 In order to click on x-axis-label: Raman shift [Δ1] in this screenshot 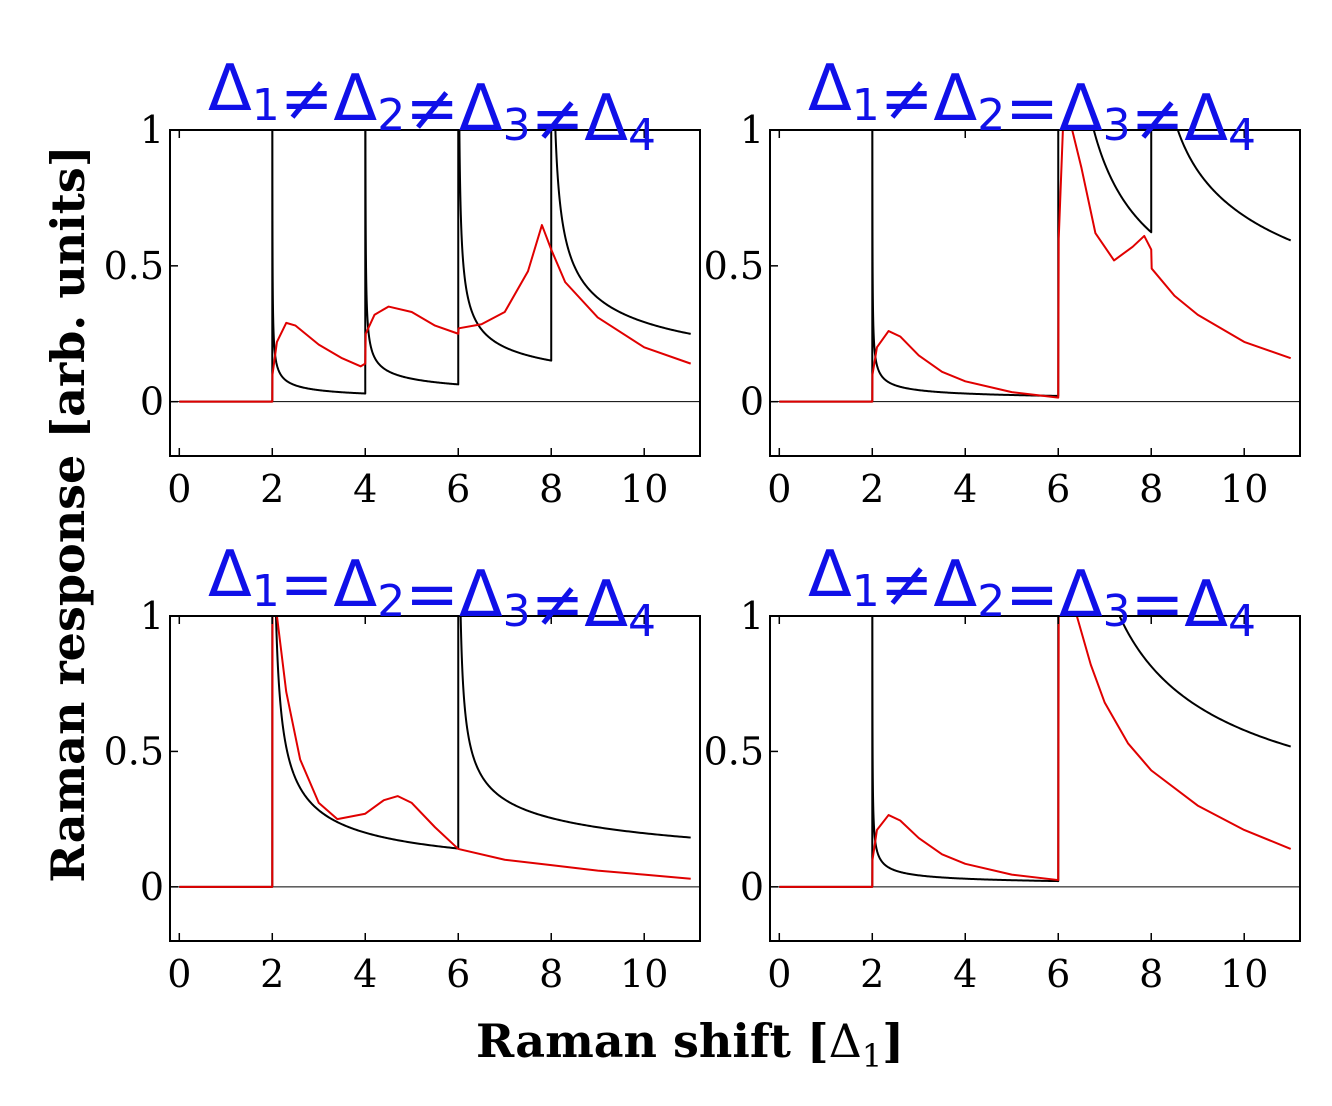, I will do `click(690, 1044)`.